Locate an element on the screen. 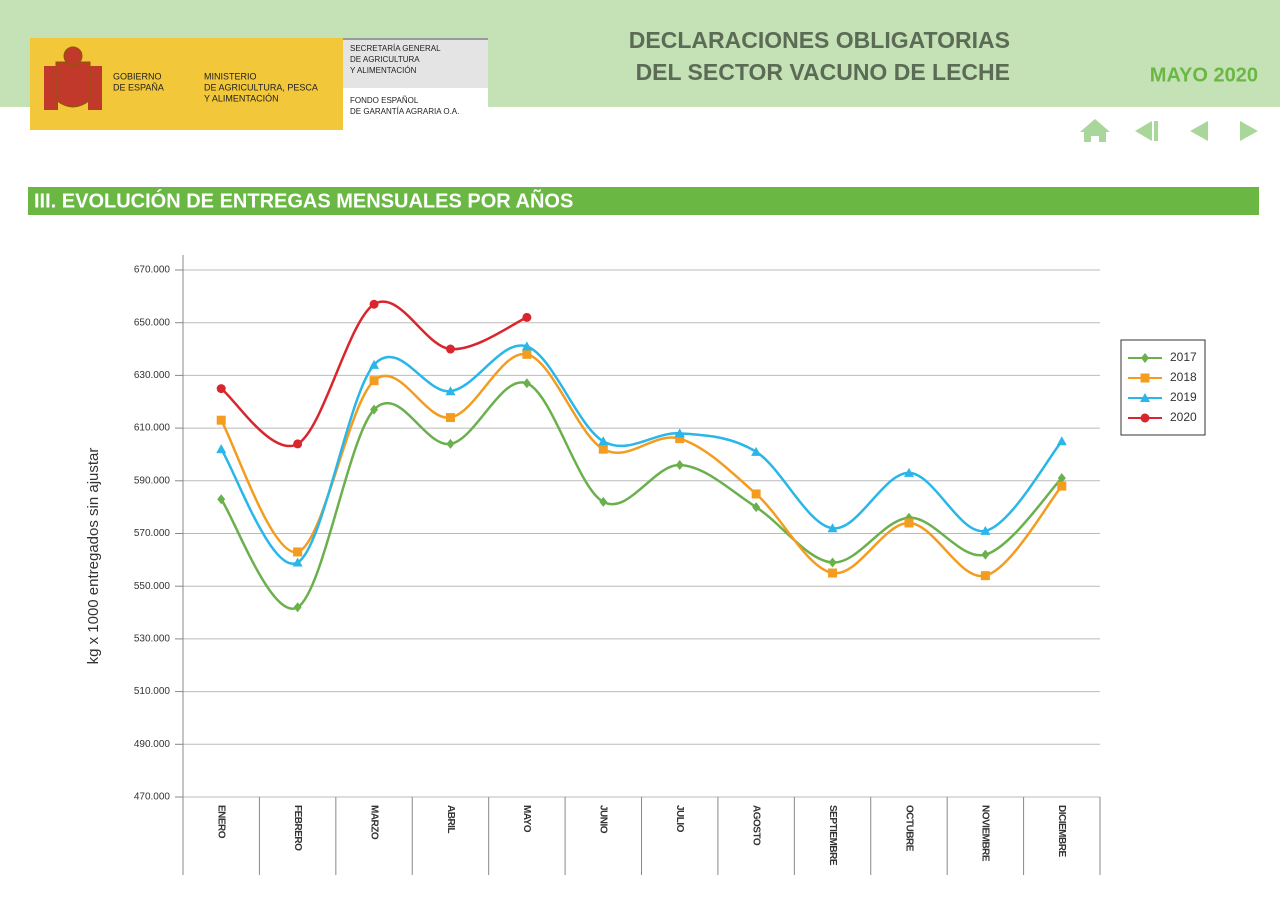 Image resolution: width=1280 pixels, height=924 pixels. secretary-line: Y ALIMENTACIÓN is located at coordinates (383, 70).